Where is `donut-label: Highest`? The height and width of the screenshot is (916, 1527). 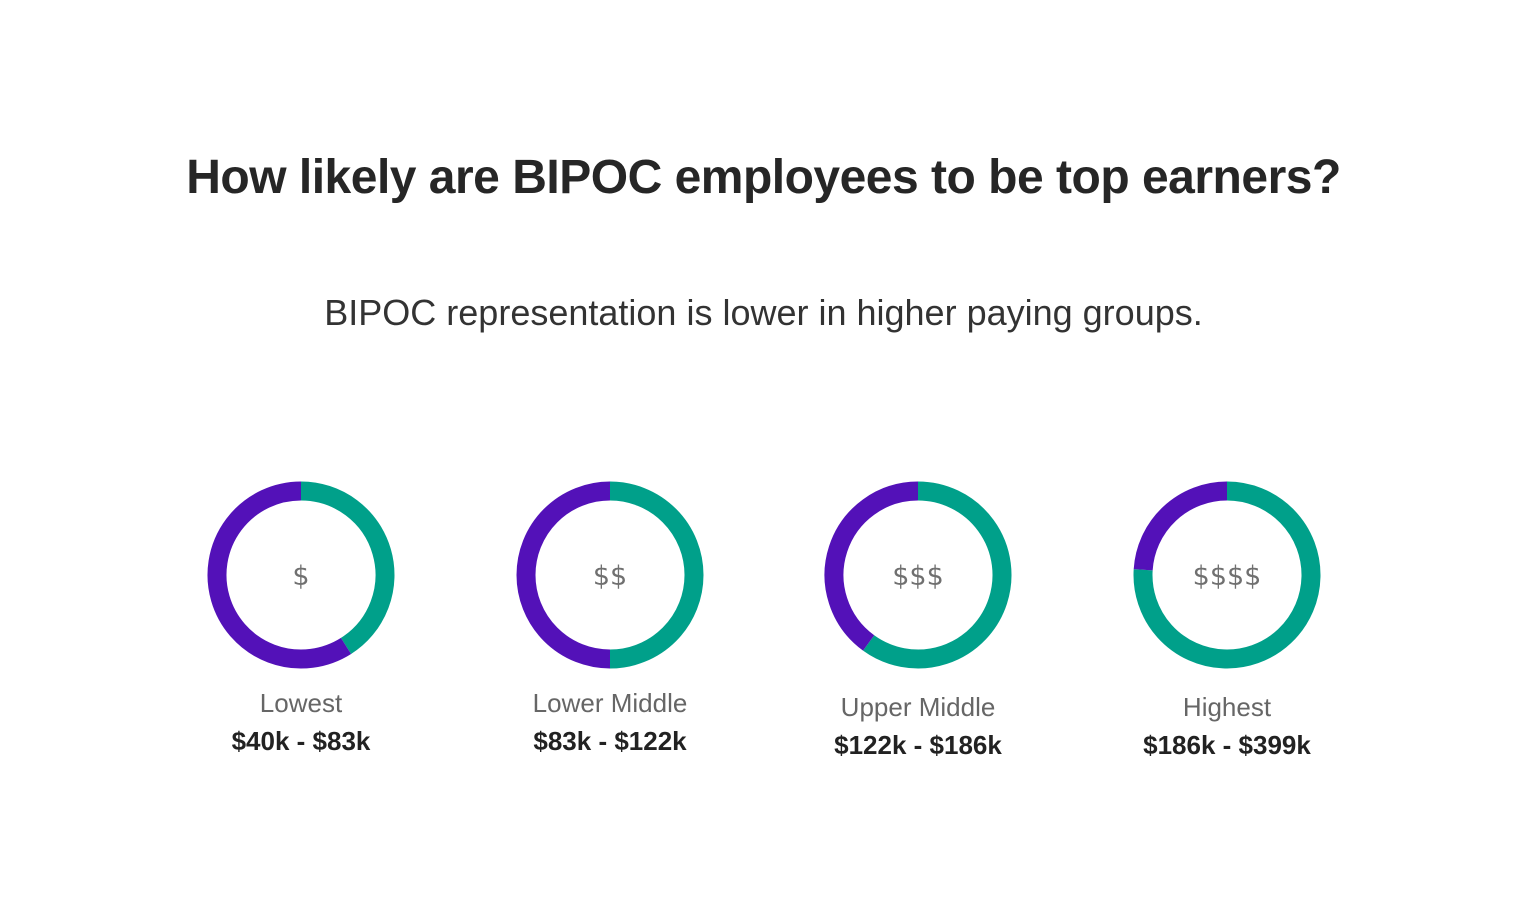
donut-label: Highest is located at coordinates (1227, 707).